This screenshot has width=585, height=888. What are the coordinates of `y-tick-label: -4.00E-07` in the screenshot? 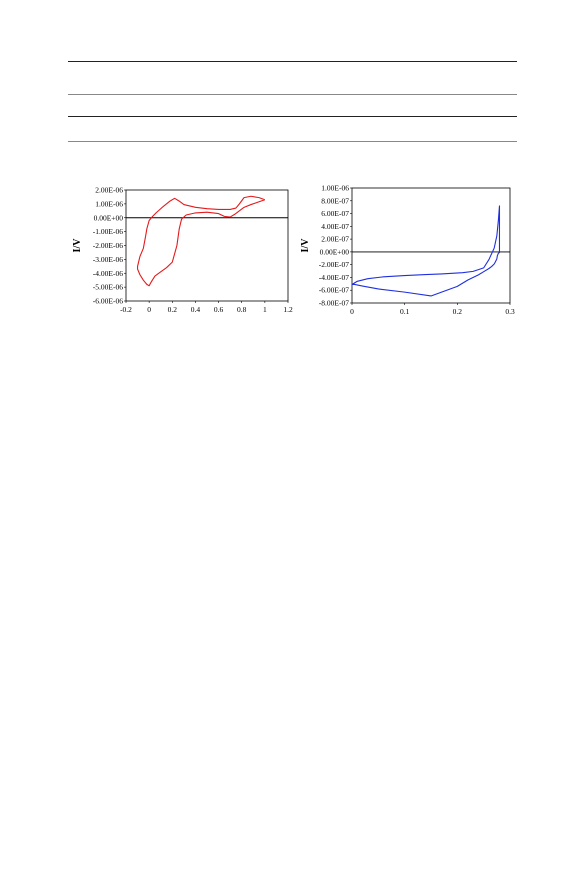 It's located at (334, 277).